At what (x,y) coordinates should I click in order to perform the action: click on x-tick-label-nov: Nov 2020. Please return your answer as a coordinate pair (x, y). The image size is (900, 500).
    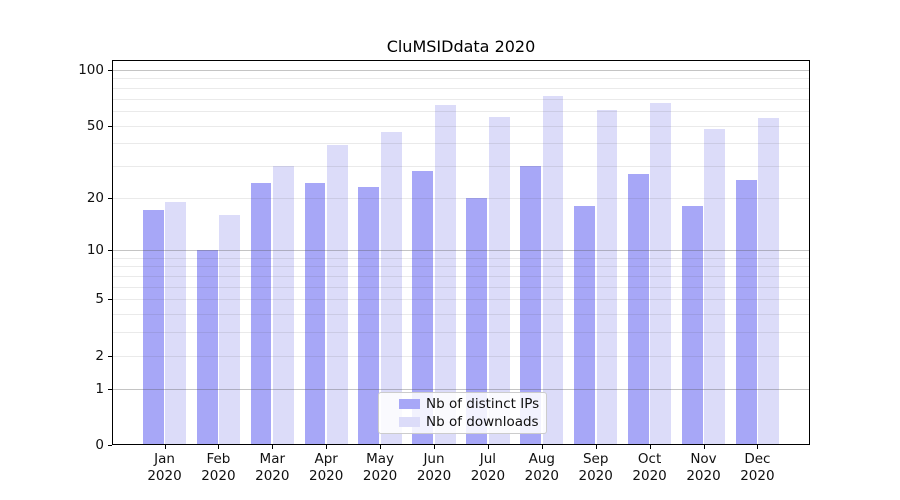
    Looking at the image, I should click on (703, 467).